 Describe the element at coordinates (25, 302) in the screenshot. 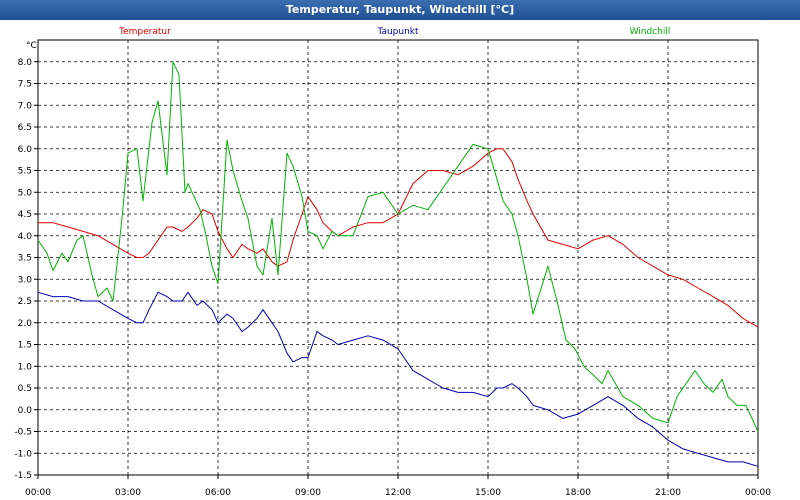

I see `y-tick-label: 2.5` at that location.